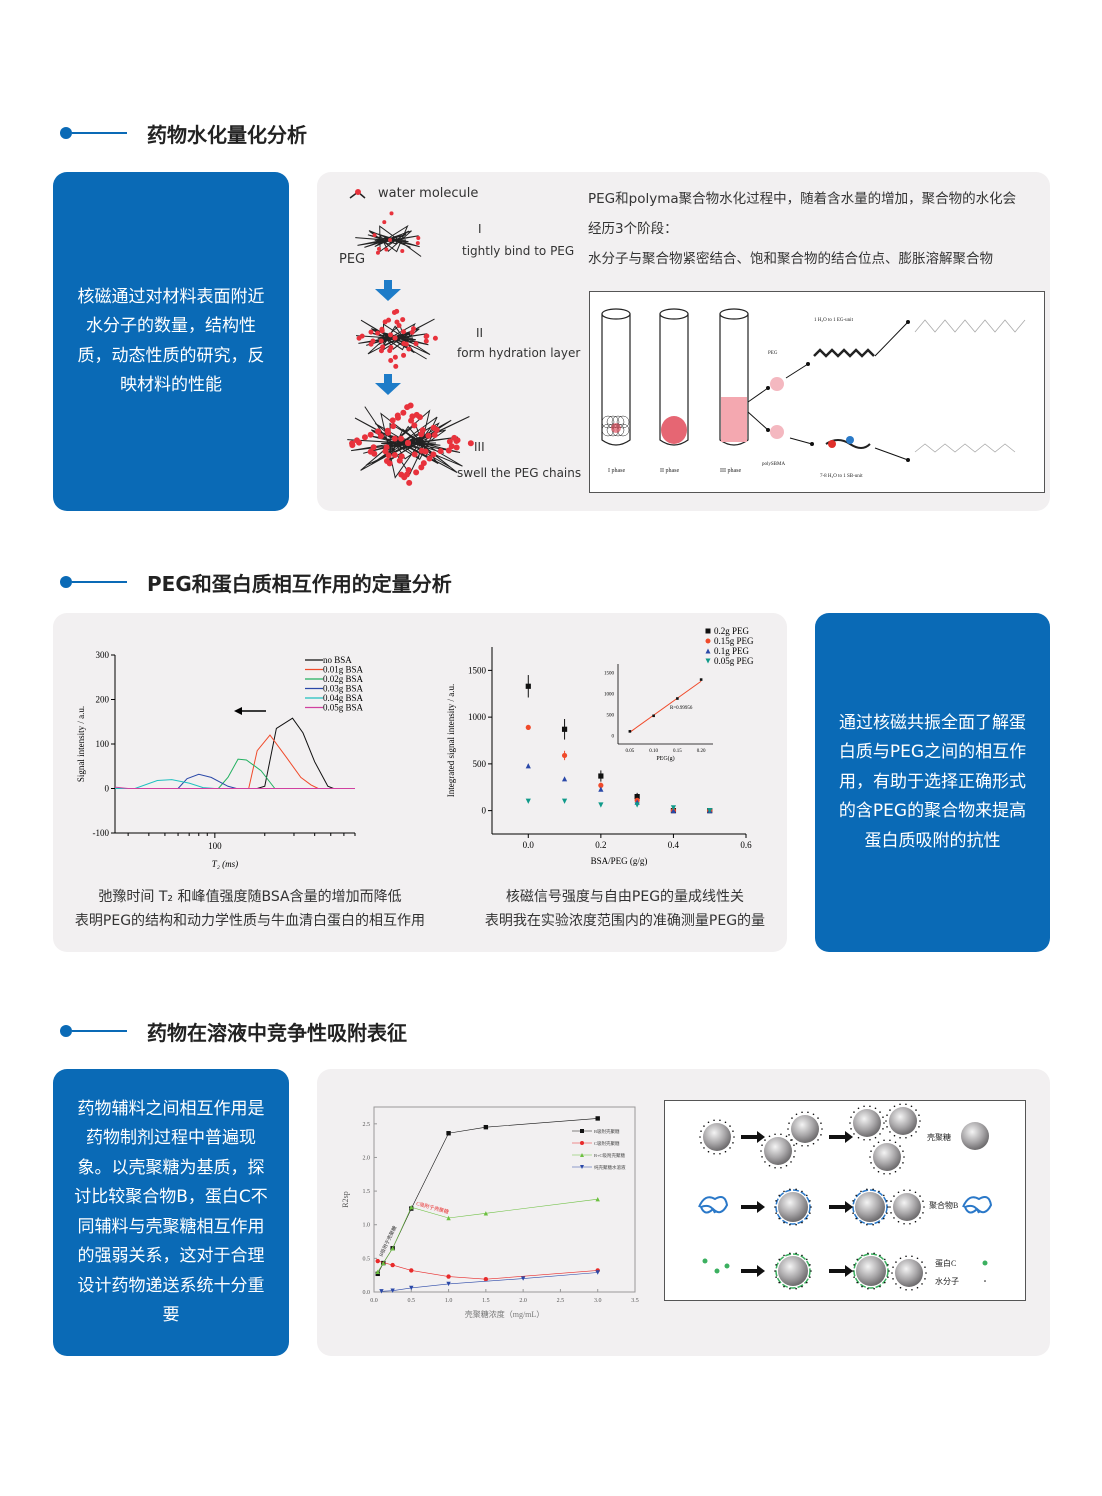  Describe the element at coordinates (412, 1301) in the screenshot. I see `x-tick-label: 0.5` at that location.